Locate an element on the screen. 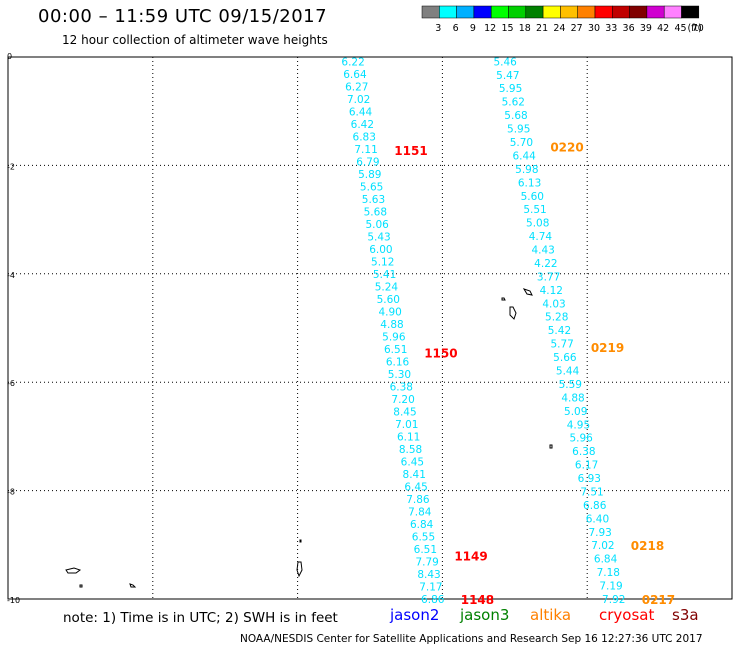 This screenshot has height=650, width=740. colorbar: 3 6 9 12 15 18 21 24 27 30 33 36 39 42 45 70(ft) is located at coordinates (562, 19).